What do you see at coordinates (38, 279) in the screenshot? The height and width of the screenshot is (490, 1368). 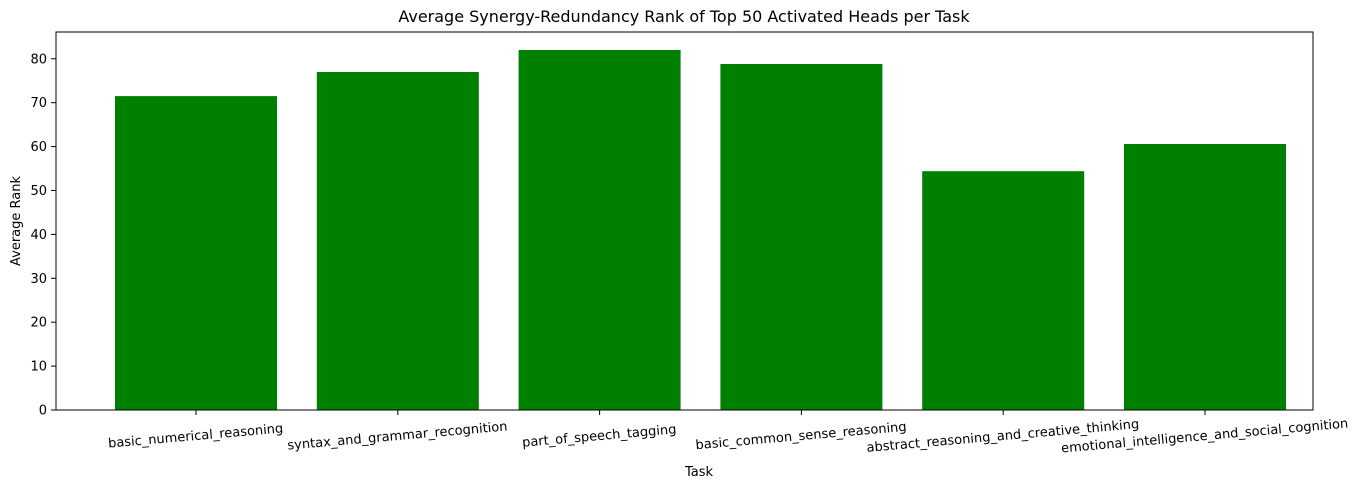 I see `y-tick-label: 30` at bounding box center [38, 279].